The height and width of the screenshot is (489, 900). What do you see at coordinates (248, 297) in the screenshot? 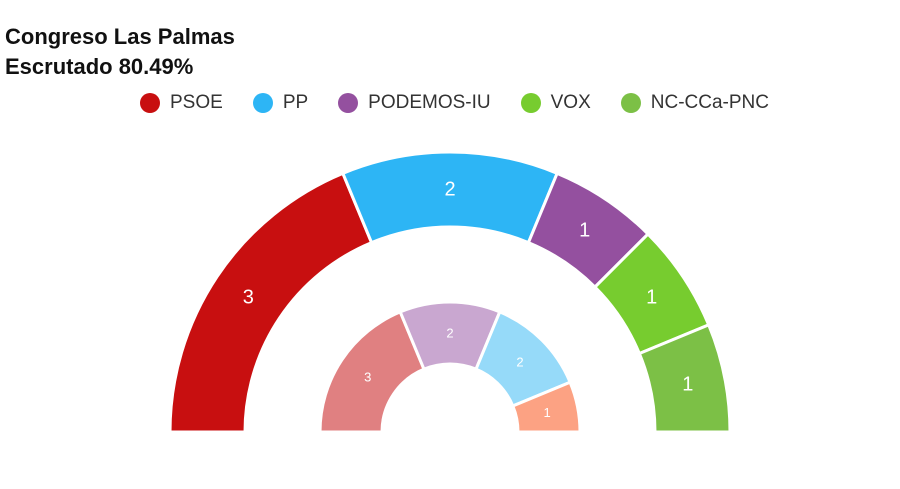
I see `outer-seat-label: 3` at bounding box center [248, 297].